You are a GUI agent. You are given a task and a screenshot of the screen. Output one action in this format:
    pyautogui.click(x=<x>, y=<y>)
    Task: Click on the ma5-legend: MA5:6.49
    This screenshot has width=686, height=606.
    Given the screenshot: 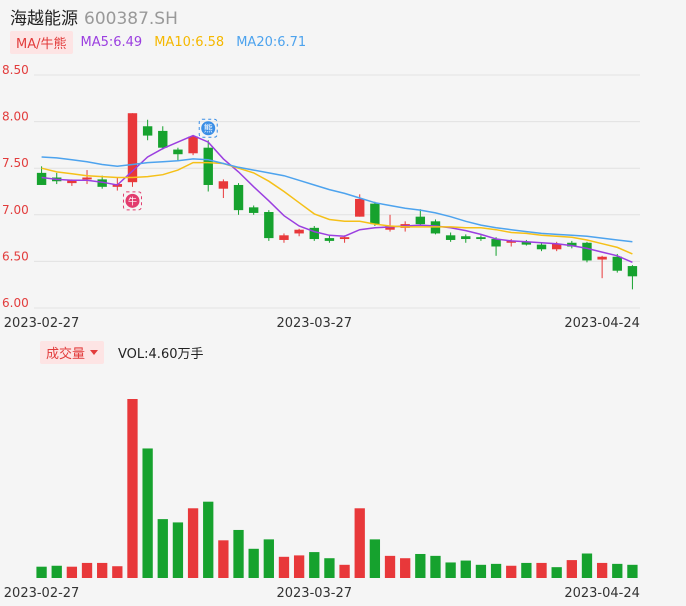 What is the action you would take?
    pyautogui.click(x=111, y=42)
    